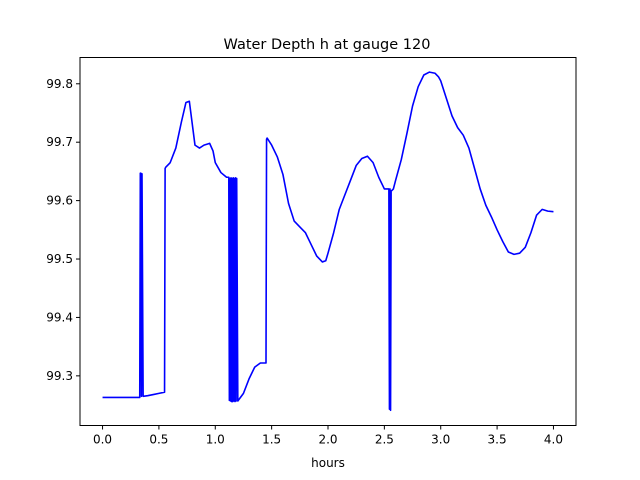 Image resolution: width=640 pixels, height=480 pixels. What do you see at coordinates (59, 201) in the screenshot?
I see `y-tick-label: 99.6` at bounding box center [59, 201].